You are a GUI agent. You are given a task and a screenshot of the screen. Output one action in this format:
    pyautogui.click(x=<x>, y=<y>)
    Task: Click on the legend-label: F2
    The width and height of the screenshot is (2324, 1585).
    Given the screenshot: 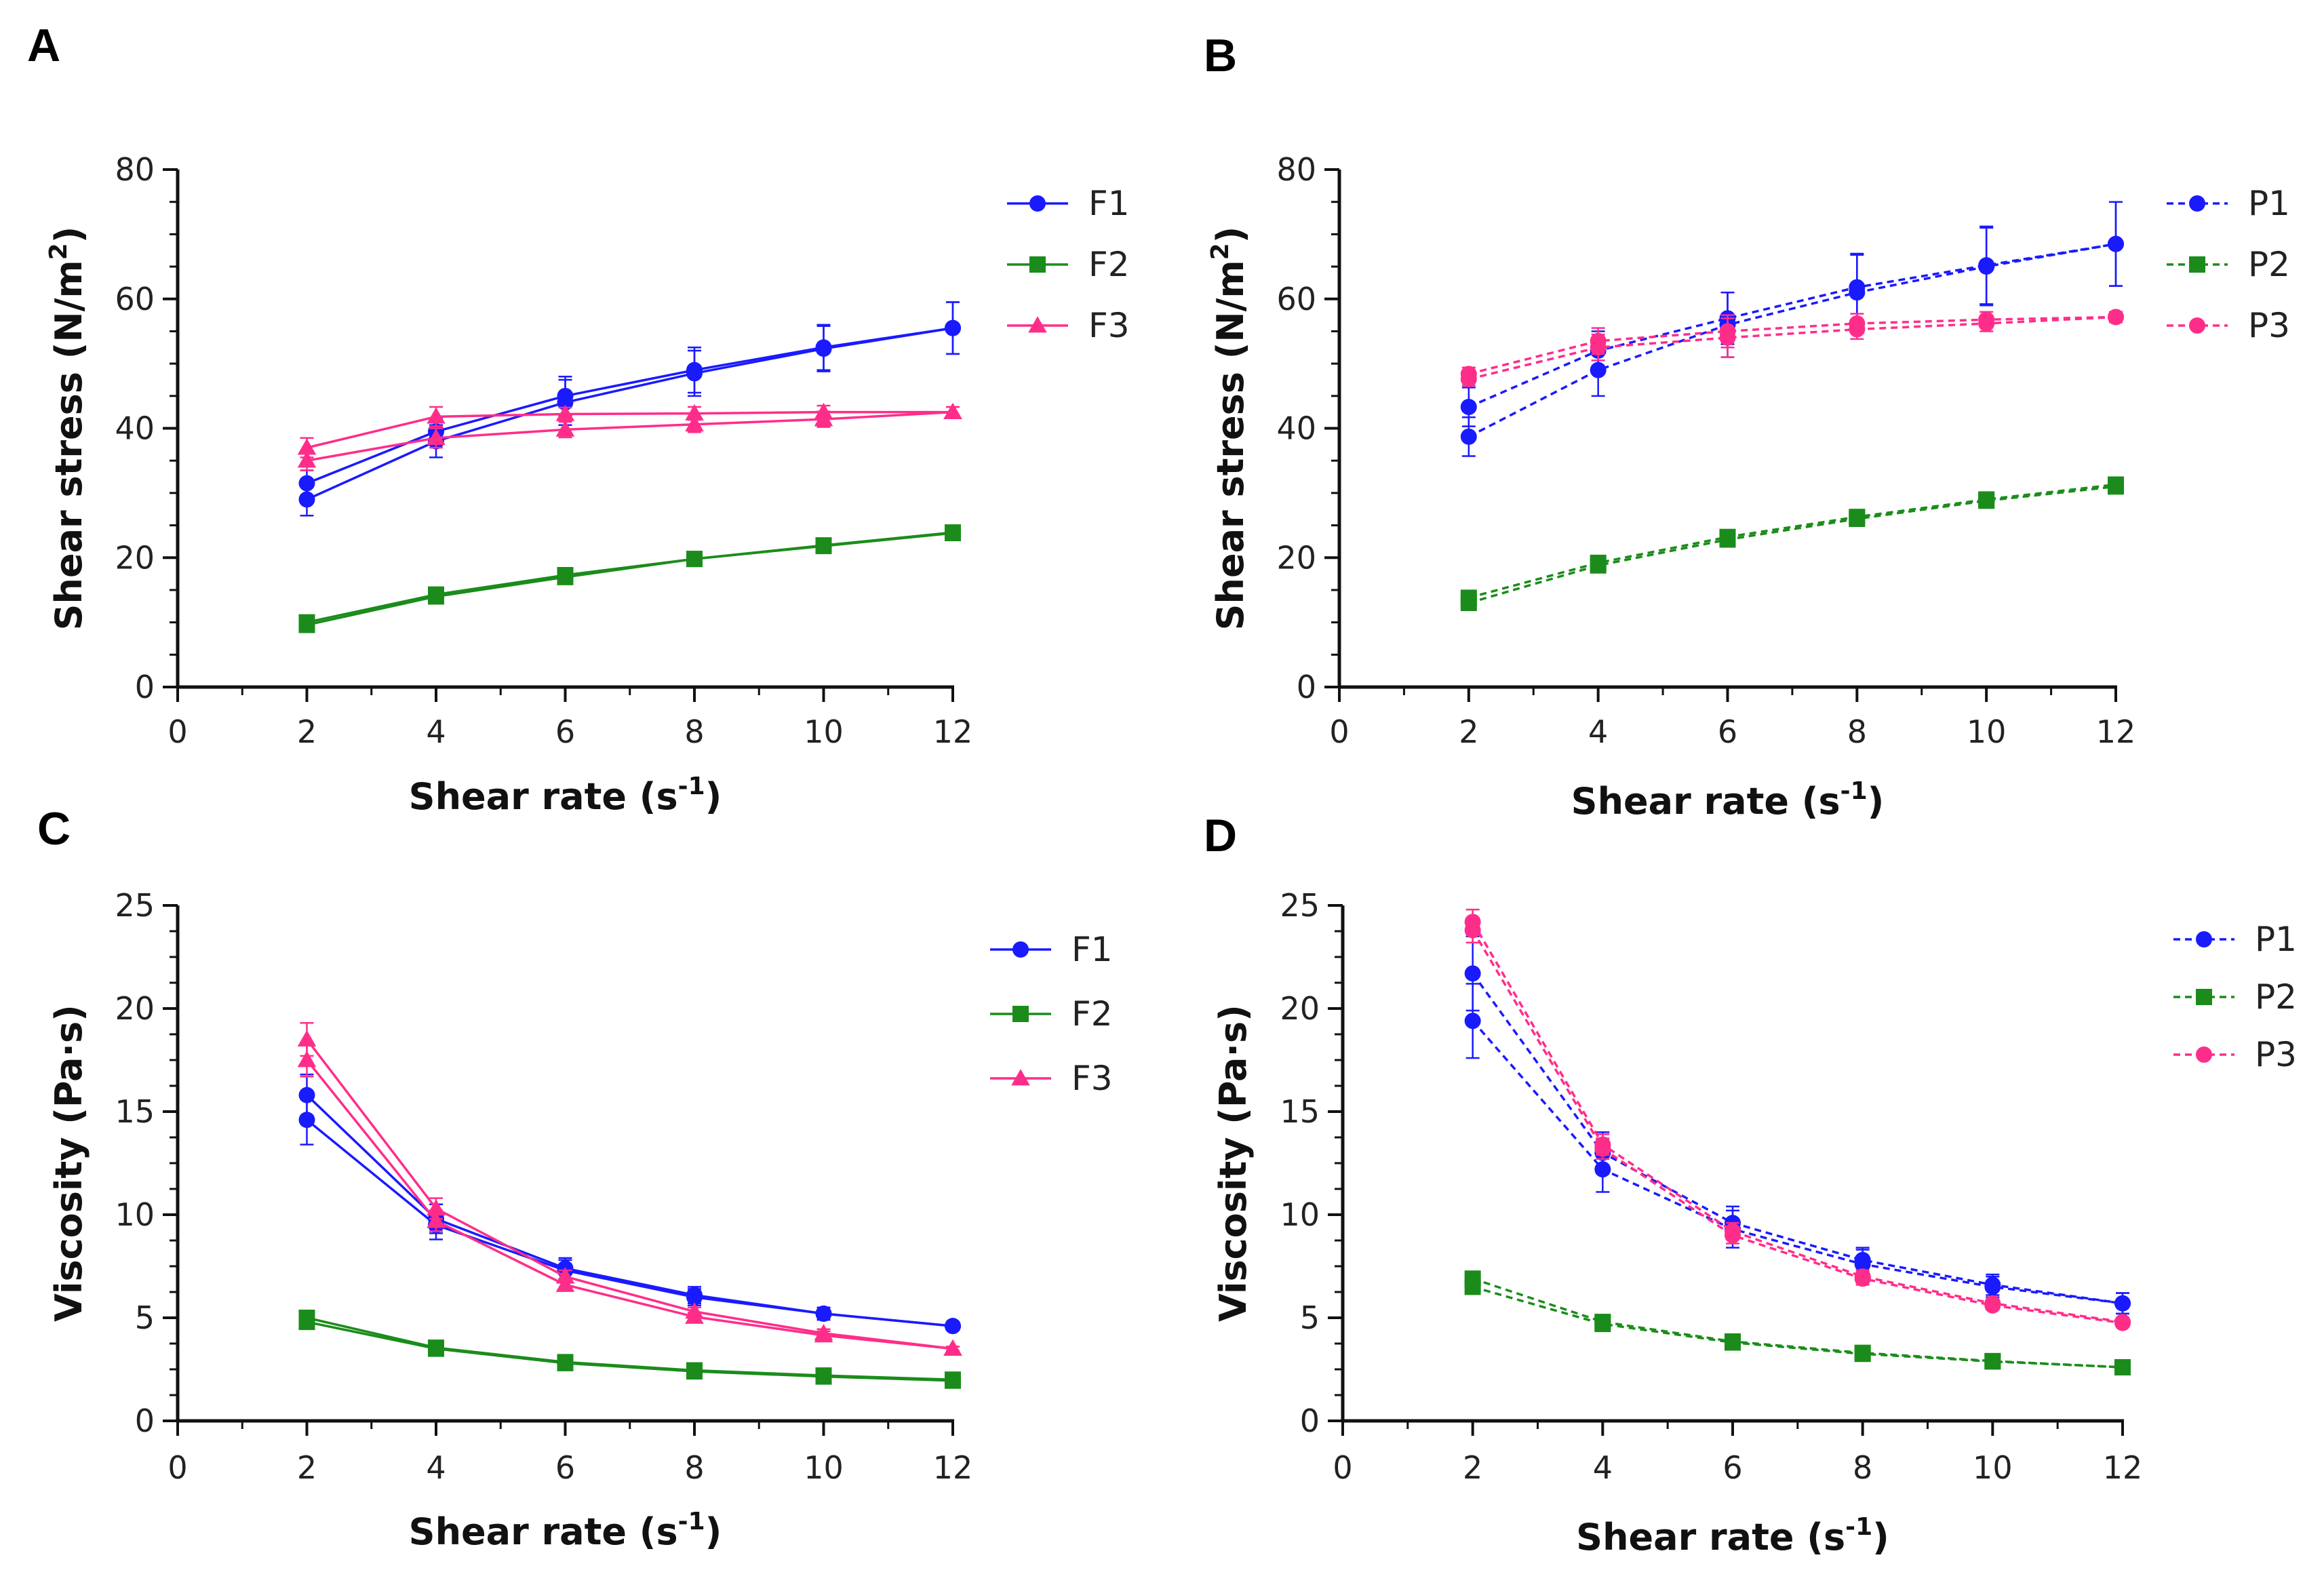 What is the action you would take?
    pyautogui.click(x=1109, y=264)
    